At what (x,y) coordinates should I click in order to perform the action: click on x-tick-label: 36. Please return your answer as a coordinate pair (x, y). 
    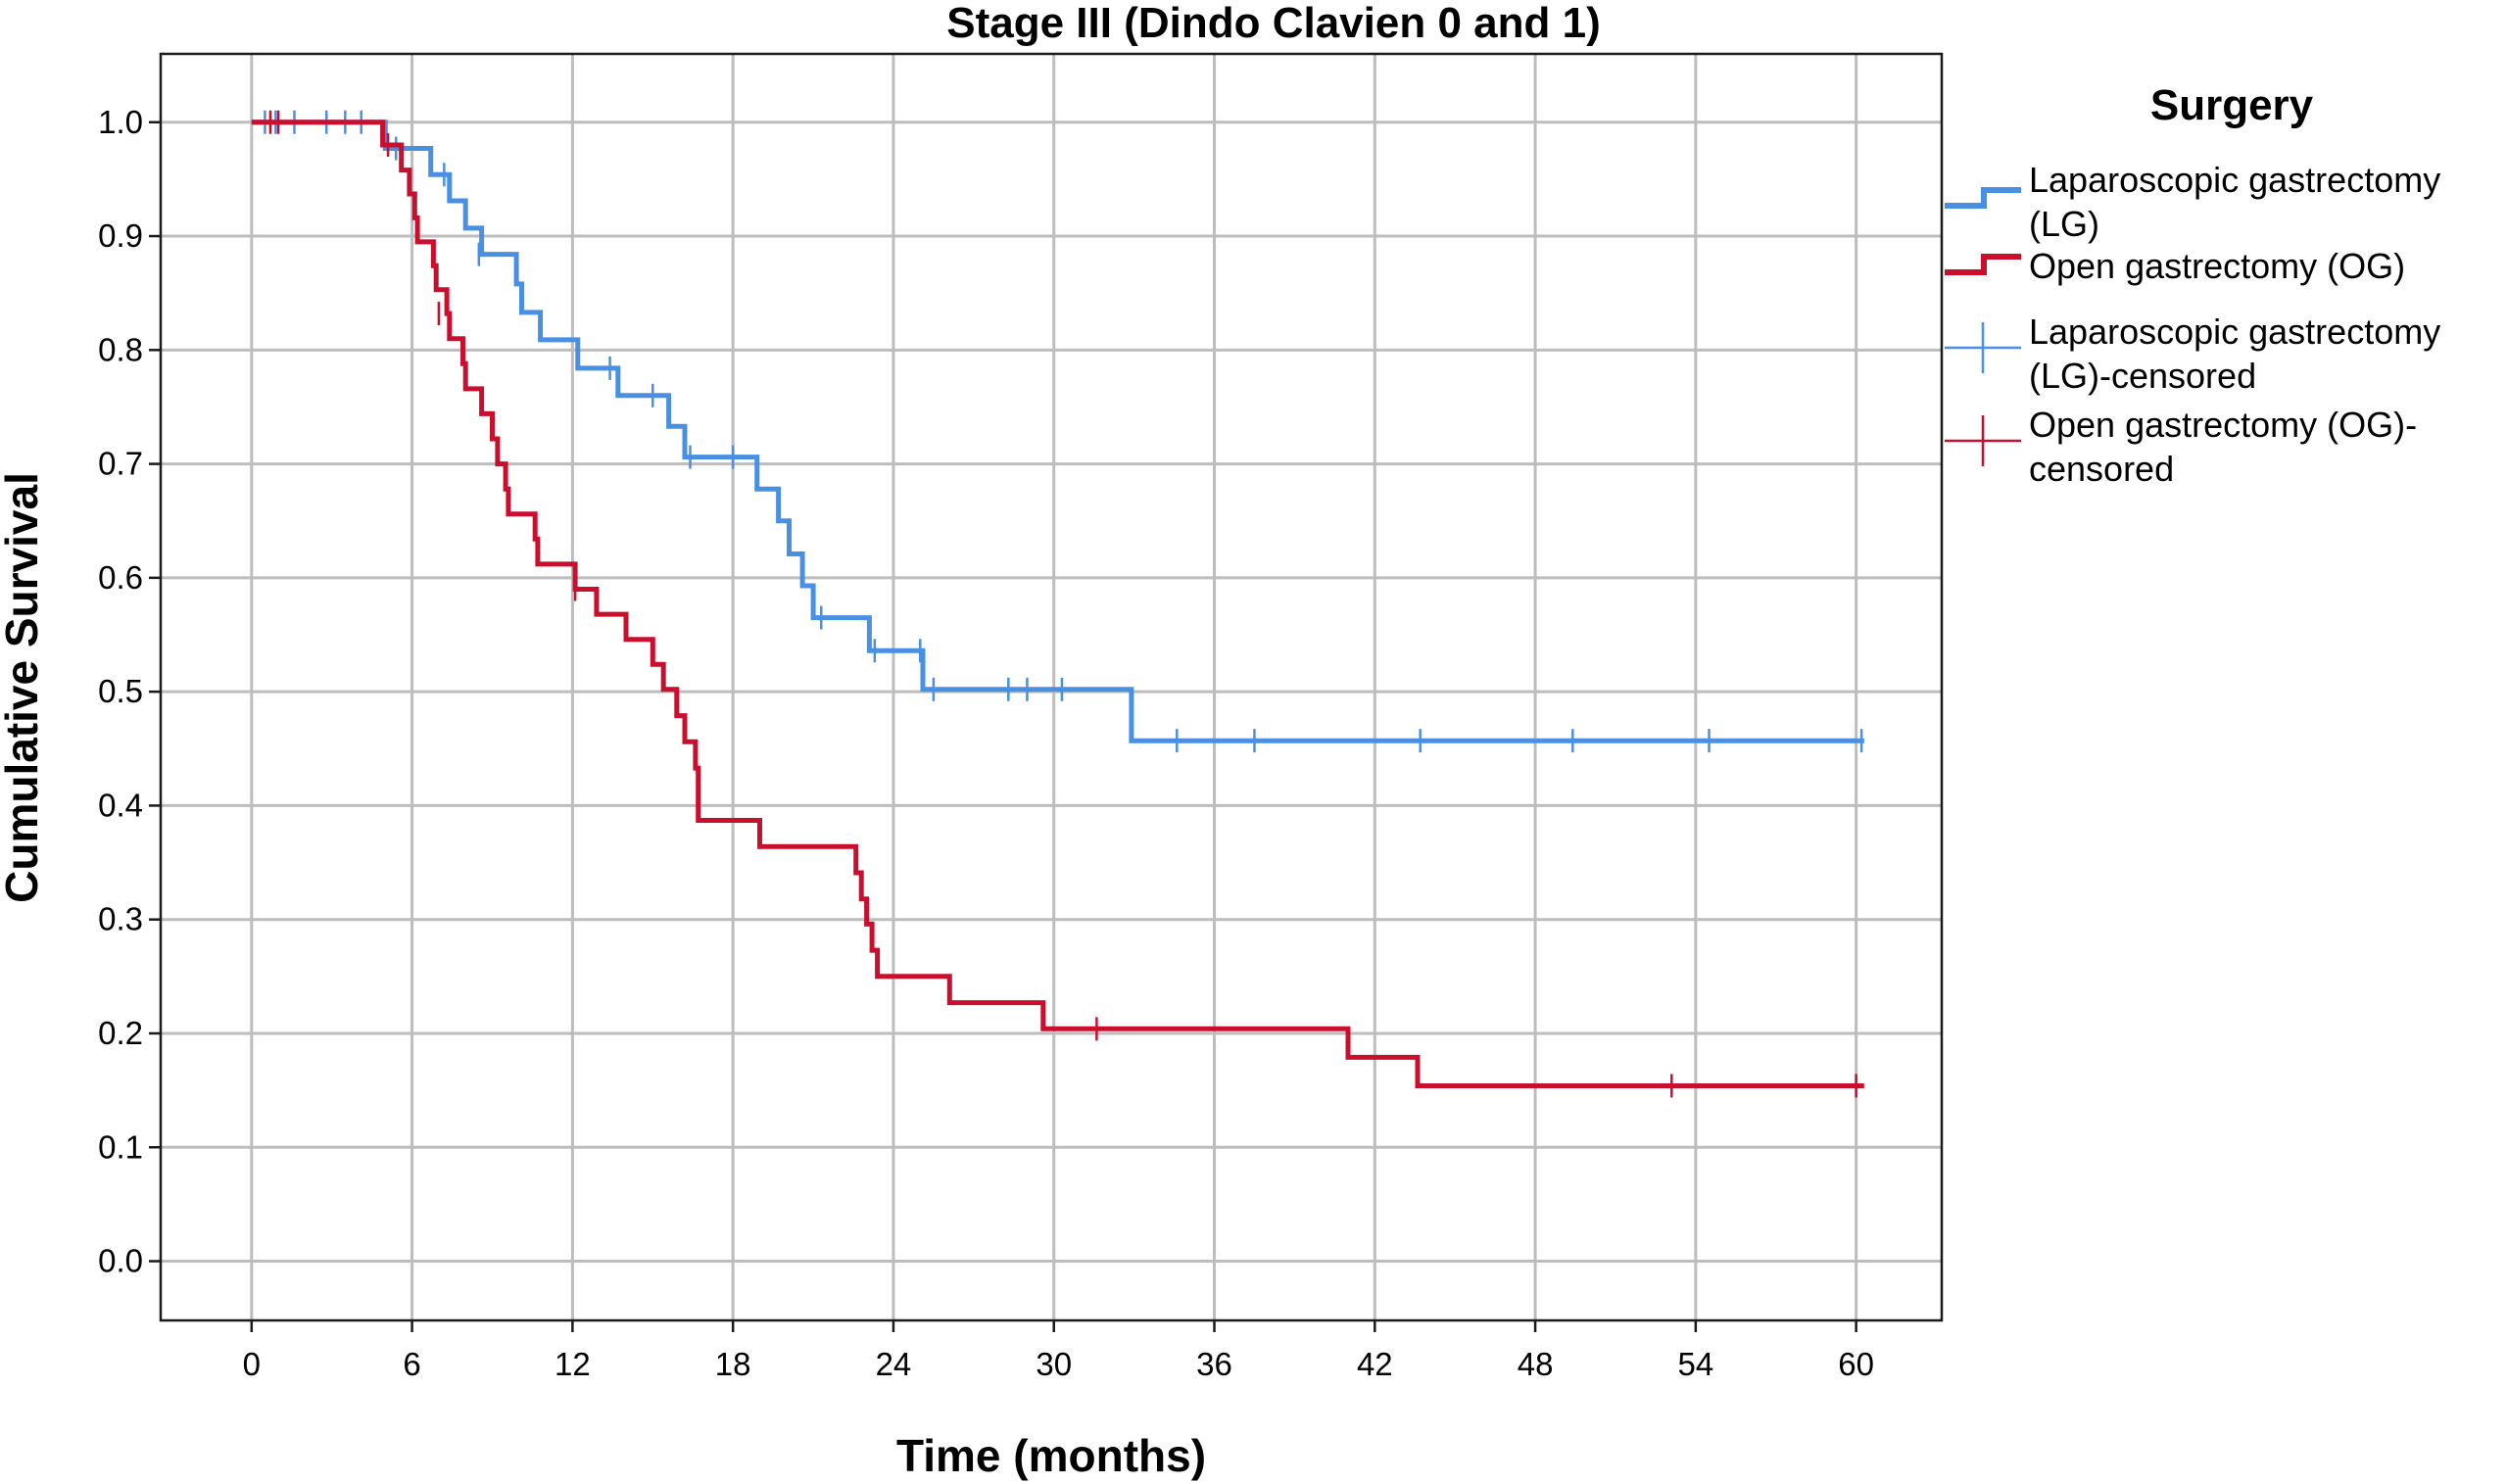
    Looking at the image, I should click on (1214, 1364).